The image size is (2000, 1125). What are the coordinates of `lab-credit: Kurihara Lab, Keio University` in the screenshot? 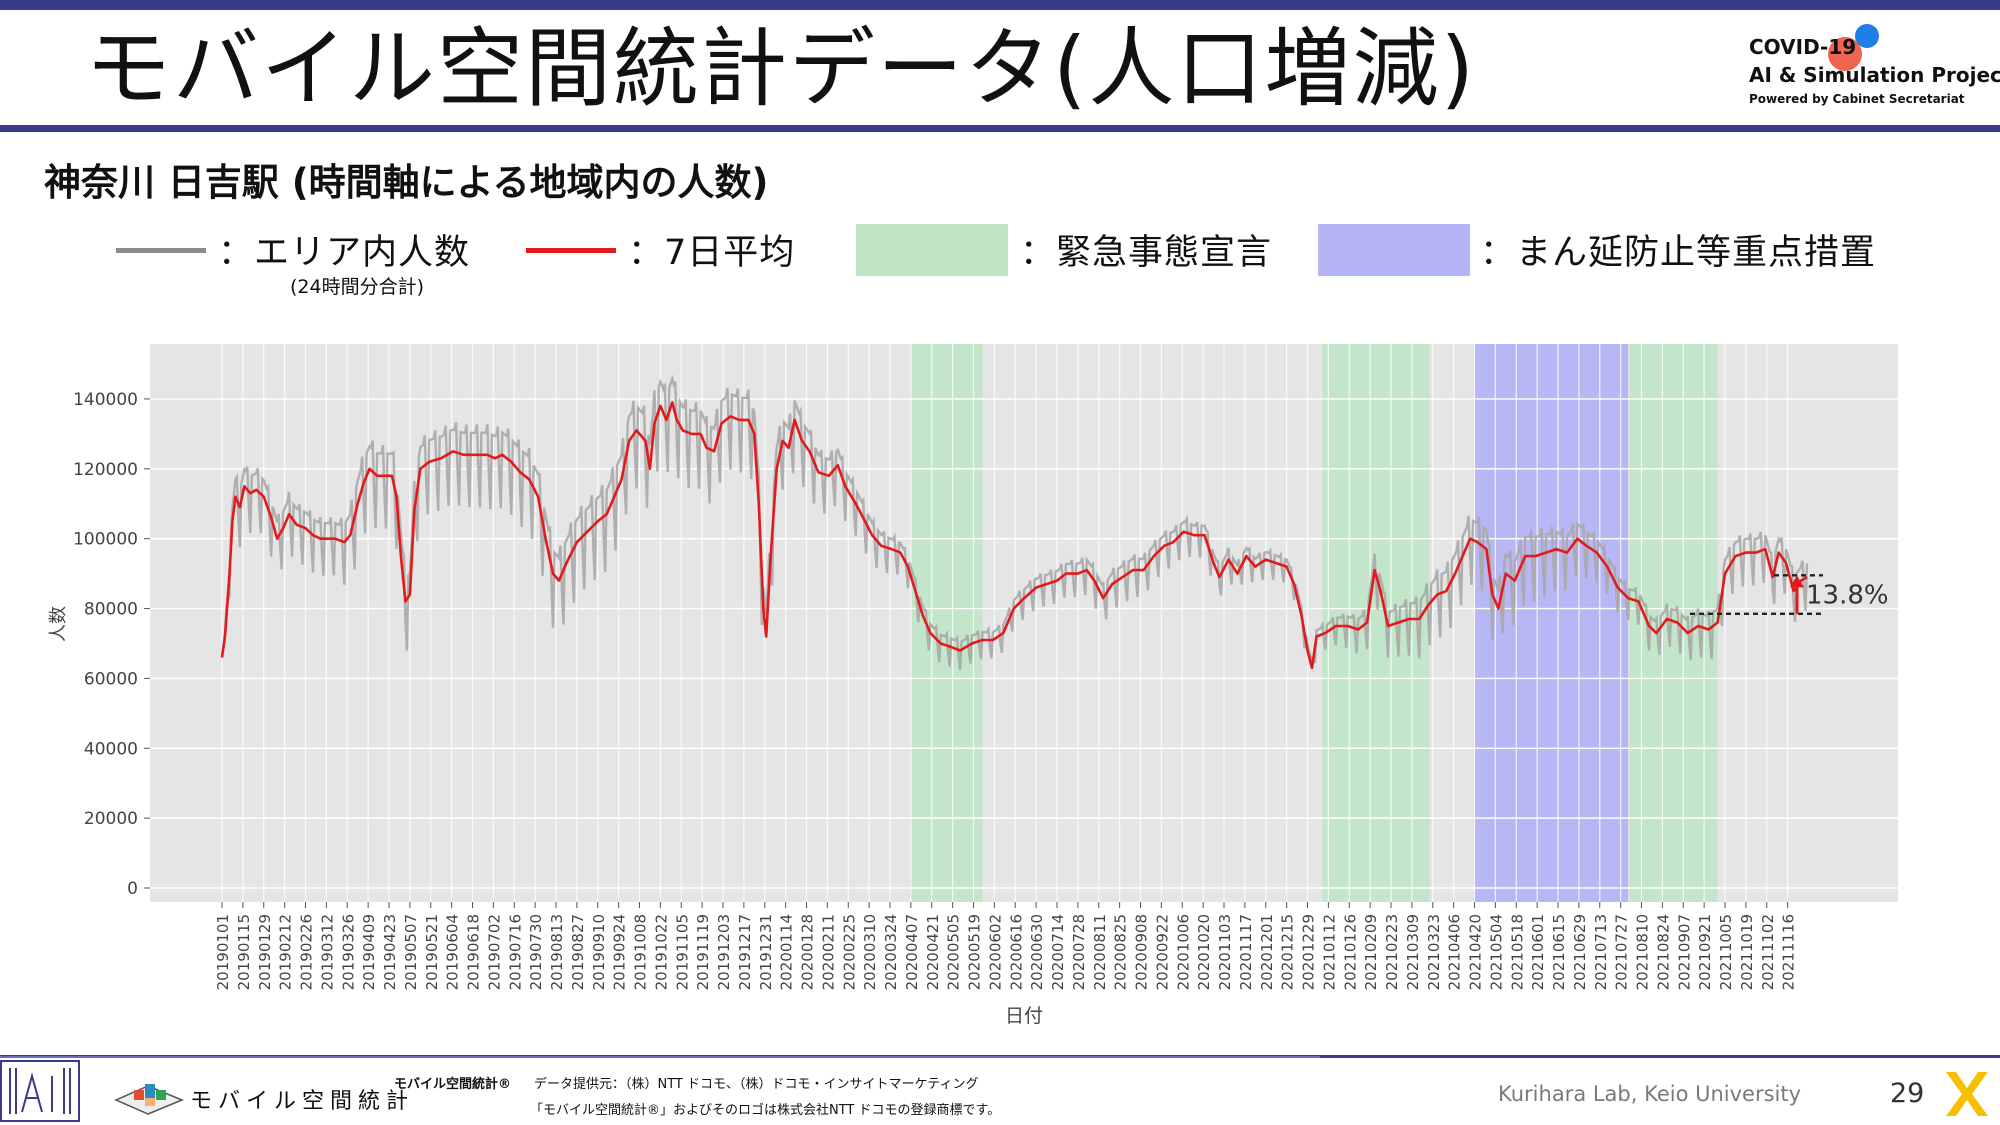 It's located at (1650, 1094).